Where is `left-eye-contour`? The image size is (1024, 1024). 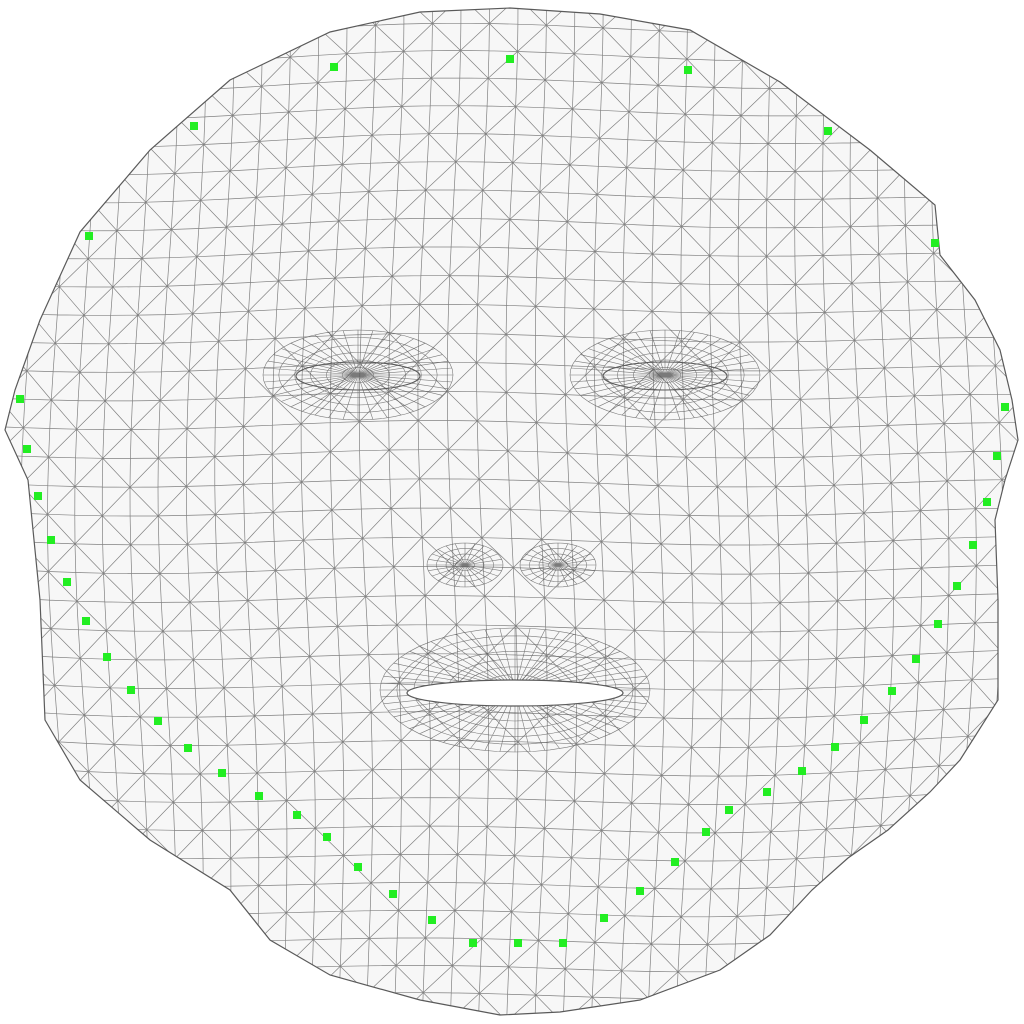 left-eye-contour is located at coordinates (358, 376).